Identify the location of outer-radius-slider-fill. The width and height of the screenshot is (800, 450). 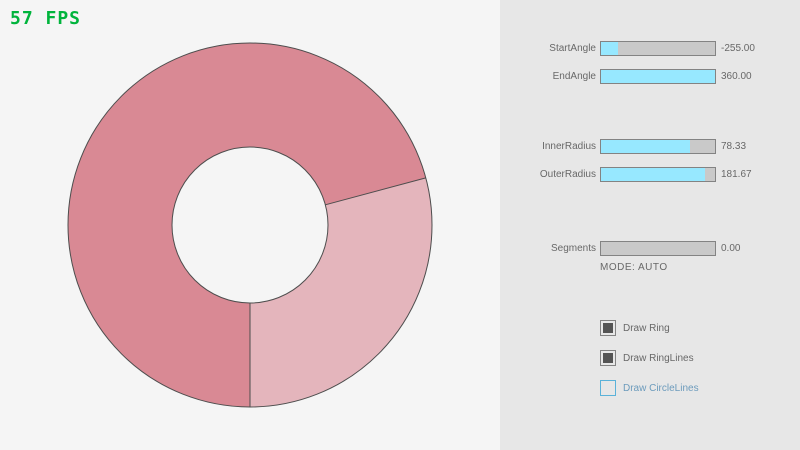
(653, 174).